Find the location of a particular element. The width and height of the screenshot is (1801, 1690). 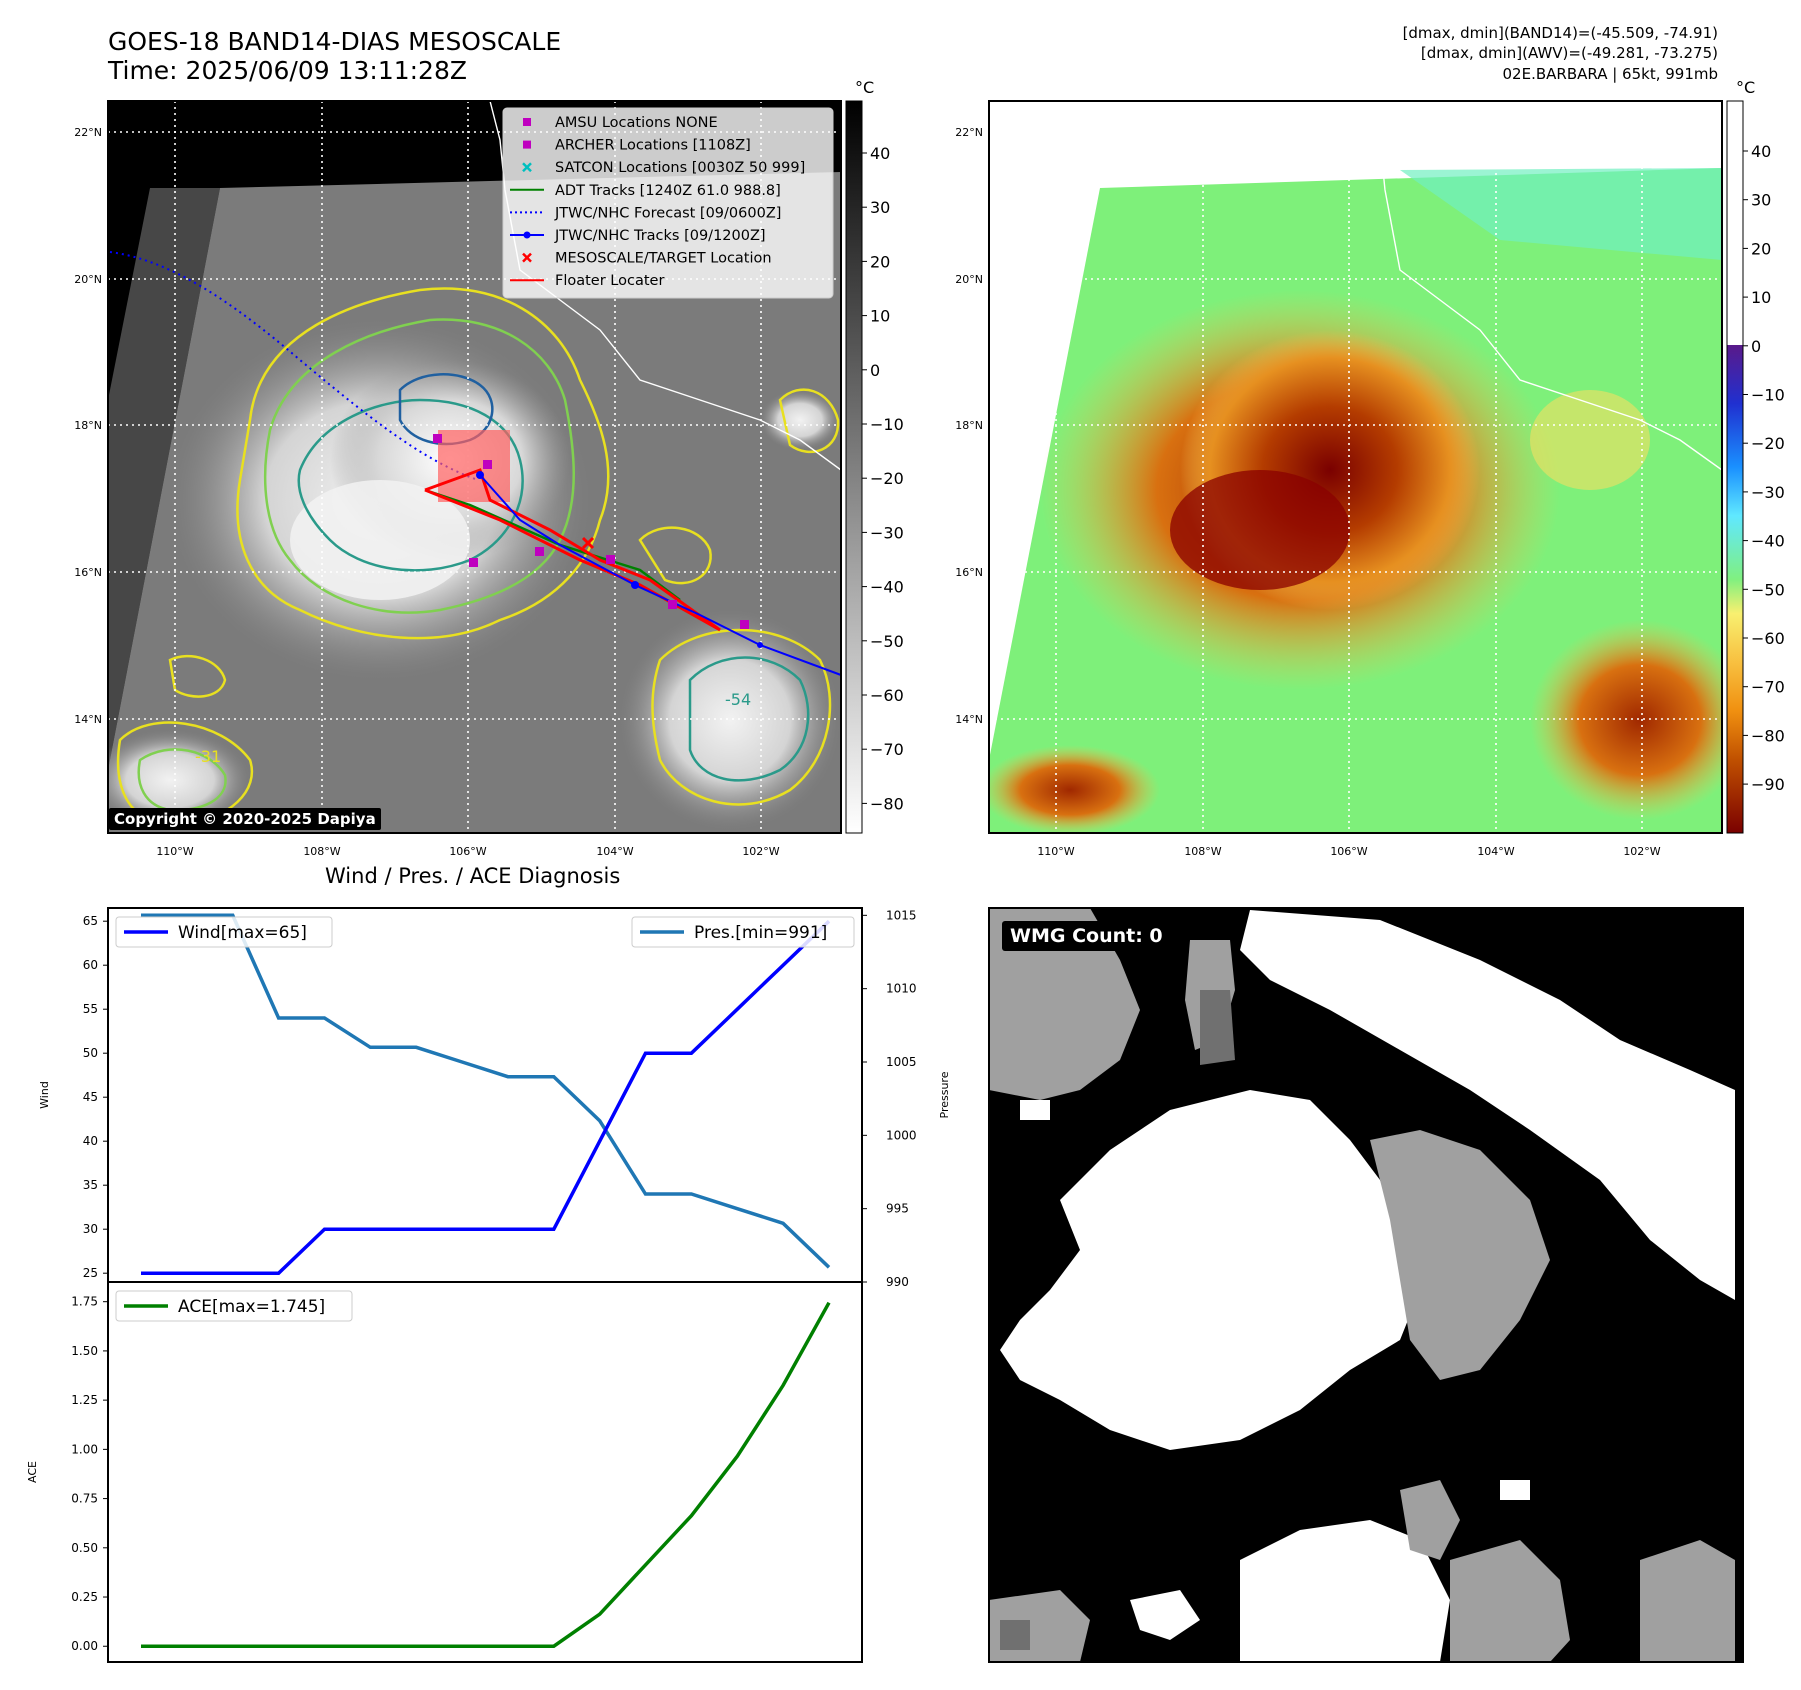

color-colorbar-tick: −90 is located at coordinates (1768, 784).